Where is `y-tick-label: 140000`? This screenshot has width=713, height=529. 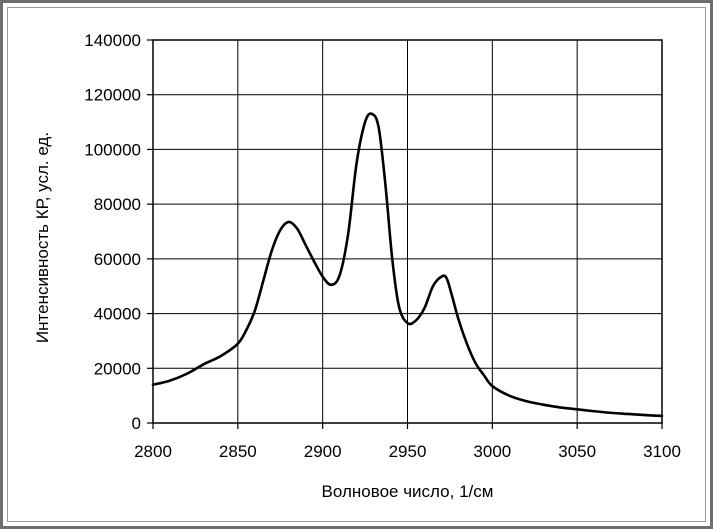
y-tick-label: 140000 is located at coordinates (112, 40).